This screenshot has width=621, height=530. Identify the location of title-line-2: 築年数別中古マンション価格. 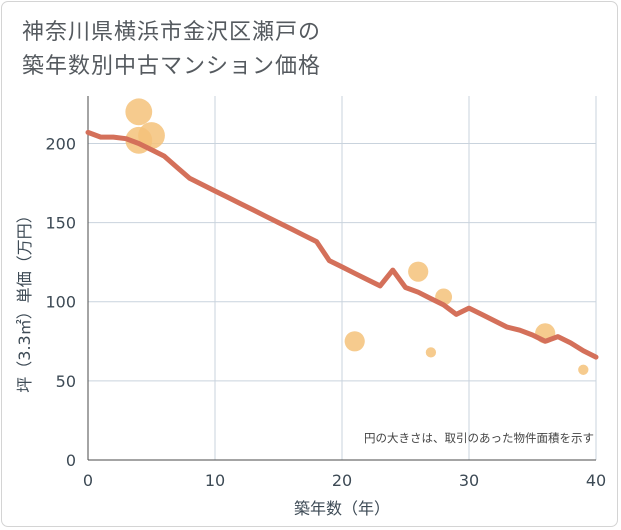
(172, 66).